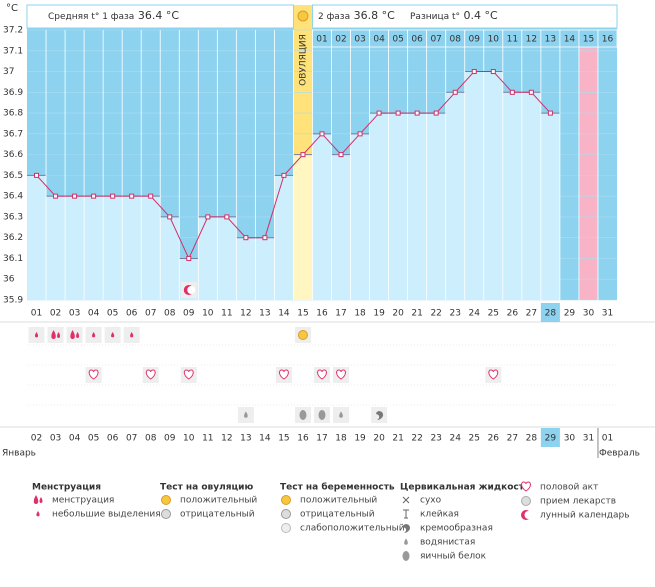  I want to click on y-tick-label: 36.2, so click(13, 238).